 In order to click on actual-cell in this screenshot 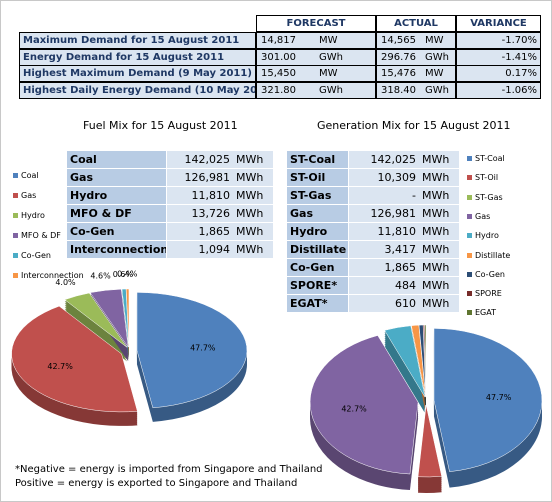, I will do `click(416, 90)`.